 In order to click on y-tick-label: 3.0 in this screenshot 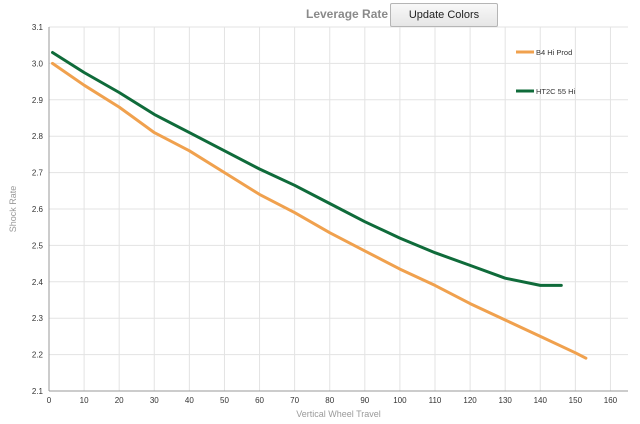, I will do `click(38, 63)`.